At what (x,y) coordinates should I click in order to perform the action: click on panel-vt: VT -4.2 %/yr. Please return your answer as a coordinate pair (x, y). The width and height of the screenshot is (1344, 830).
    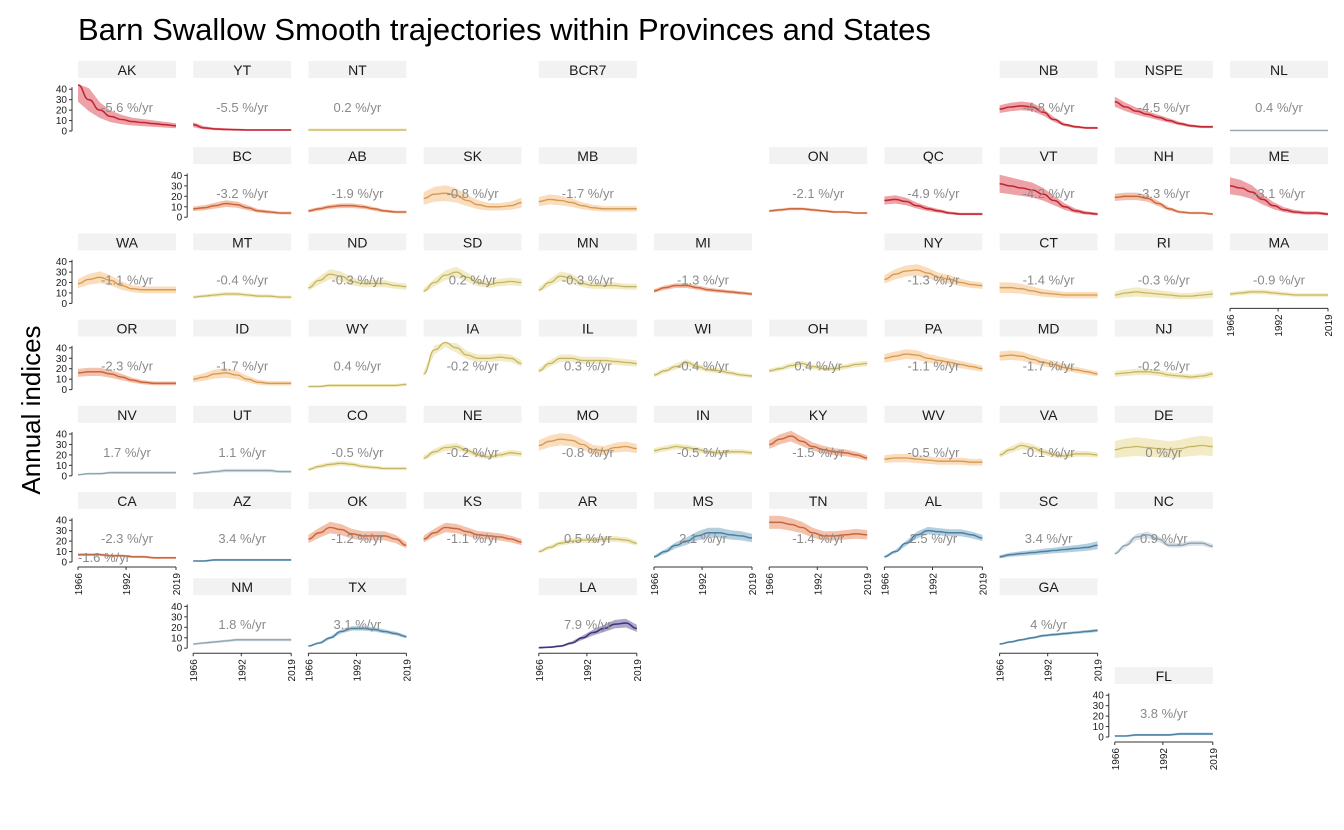
    Looking at the image, I should click on (1048, 181).